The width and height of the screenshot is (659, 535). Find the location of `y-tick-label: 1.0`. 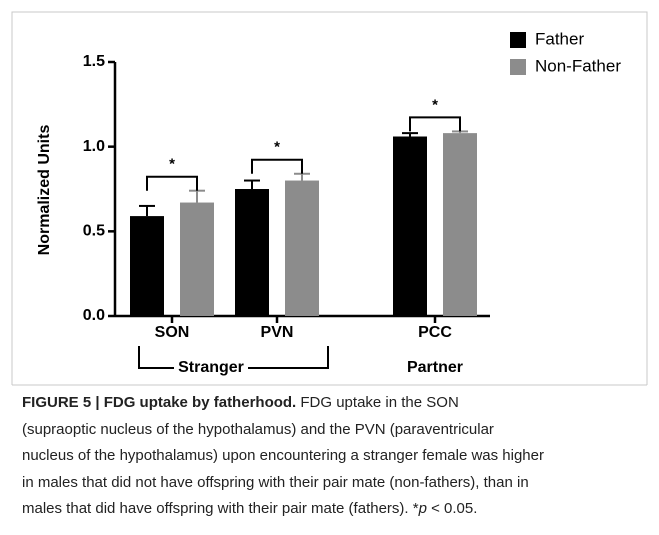

y-tick-label: 1.0 is located at coordinates (94, 146).